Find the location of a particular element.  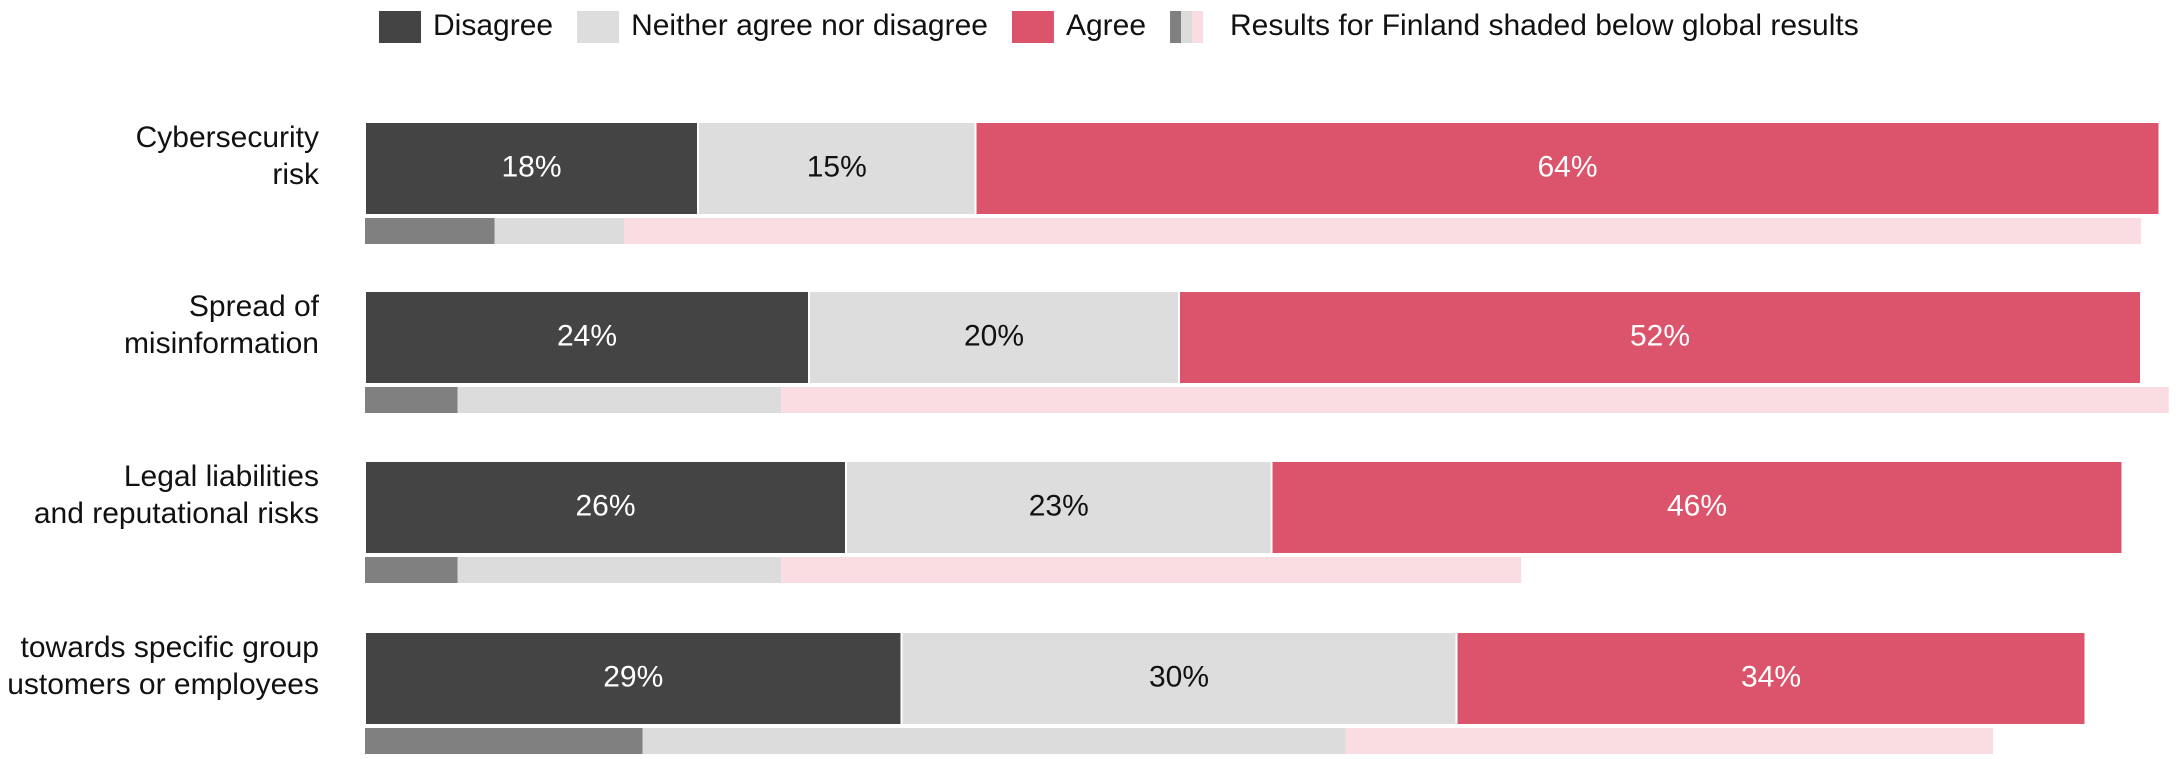

category-label: Legal liabilities is located at coordinates (221, 476).